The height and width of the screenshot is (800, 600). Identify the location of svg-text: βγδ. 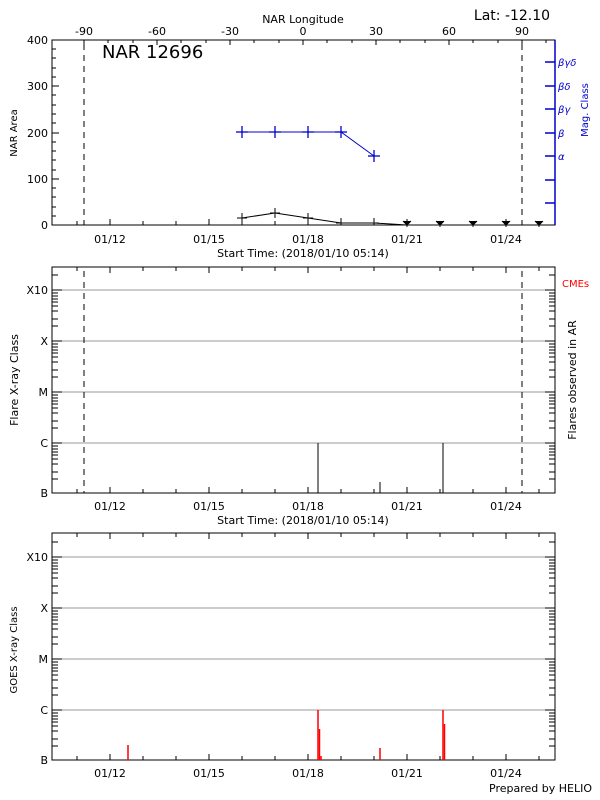
(566, 63).